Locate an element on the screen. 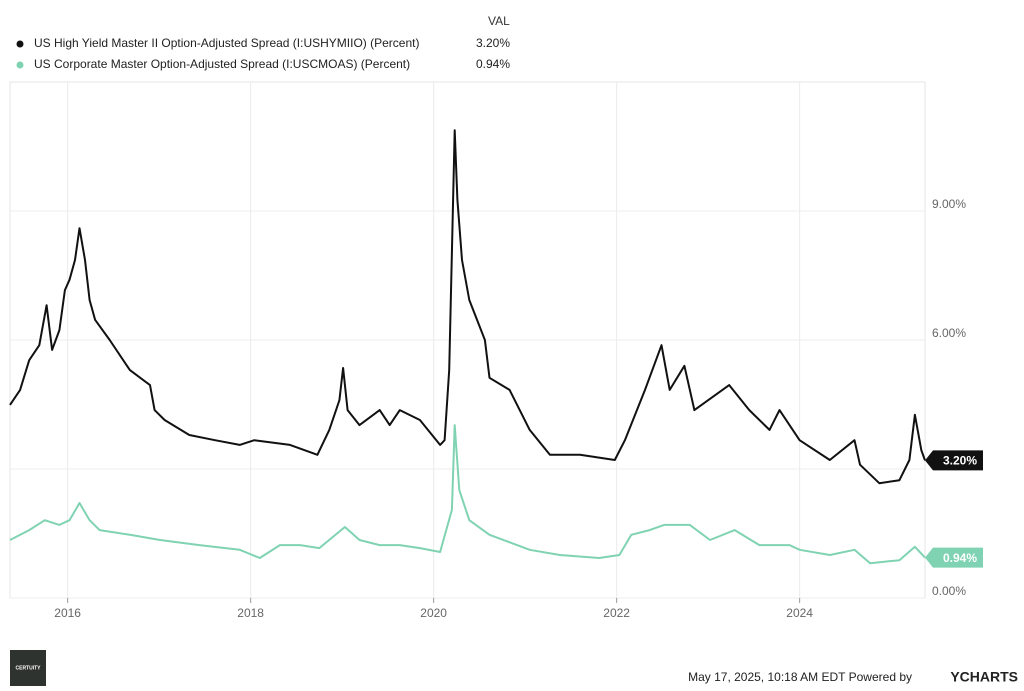 This screenshot has height=691, width=1024. logo: CERTUITY is located at coordinates (29, 668).